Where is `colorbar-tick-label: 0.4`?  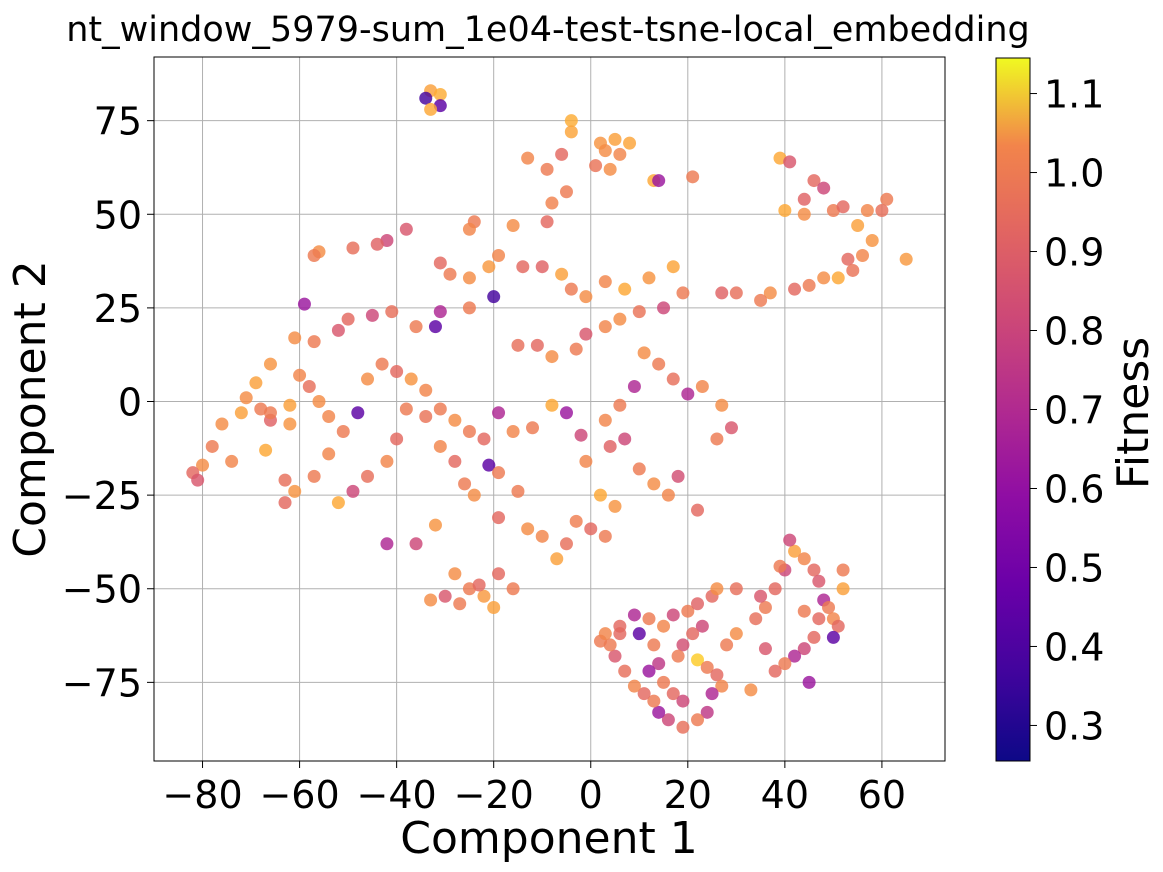 colorbar-tick-label: 0.4 is located at coordinates (1074, 647).